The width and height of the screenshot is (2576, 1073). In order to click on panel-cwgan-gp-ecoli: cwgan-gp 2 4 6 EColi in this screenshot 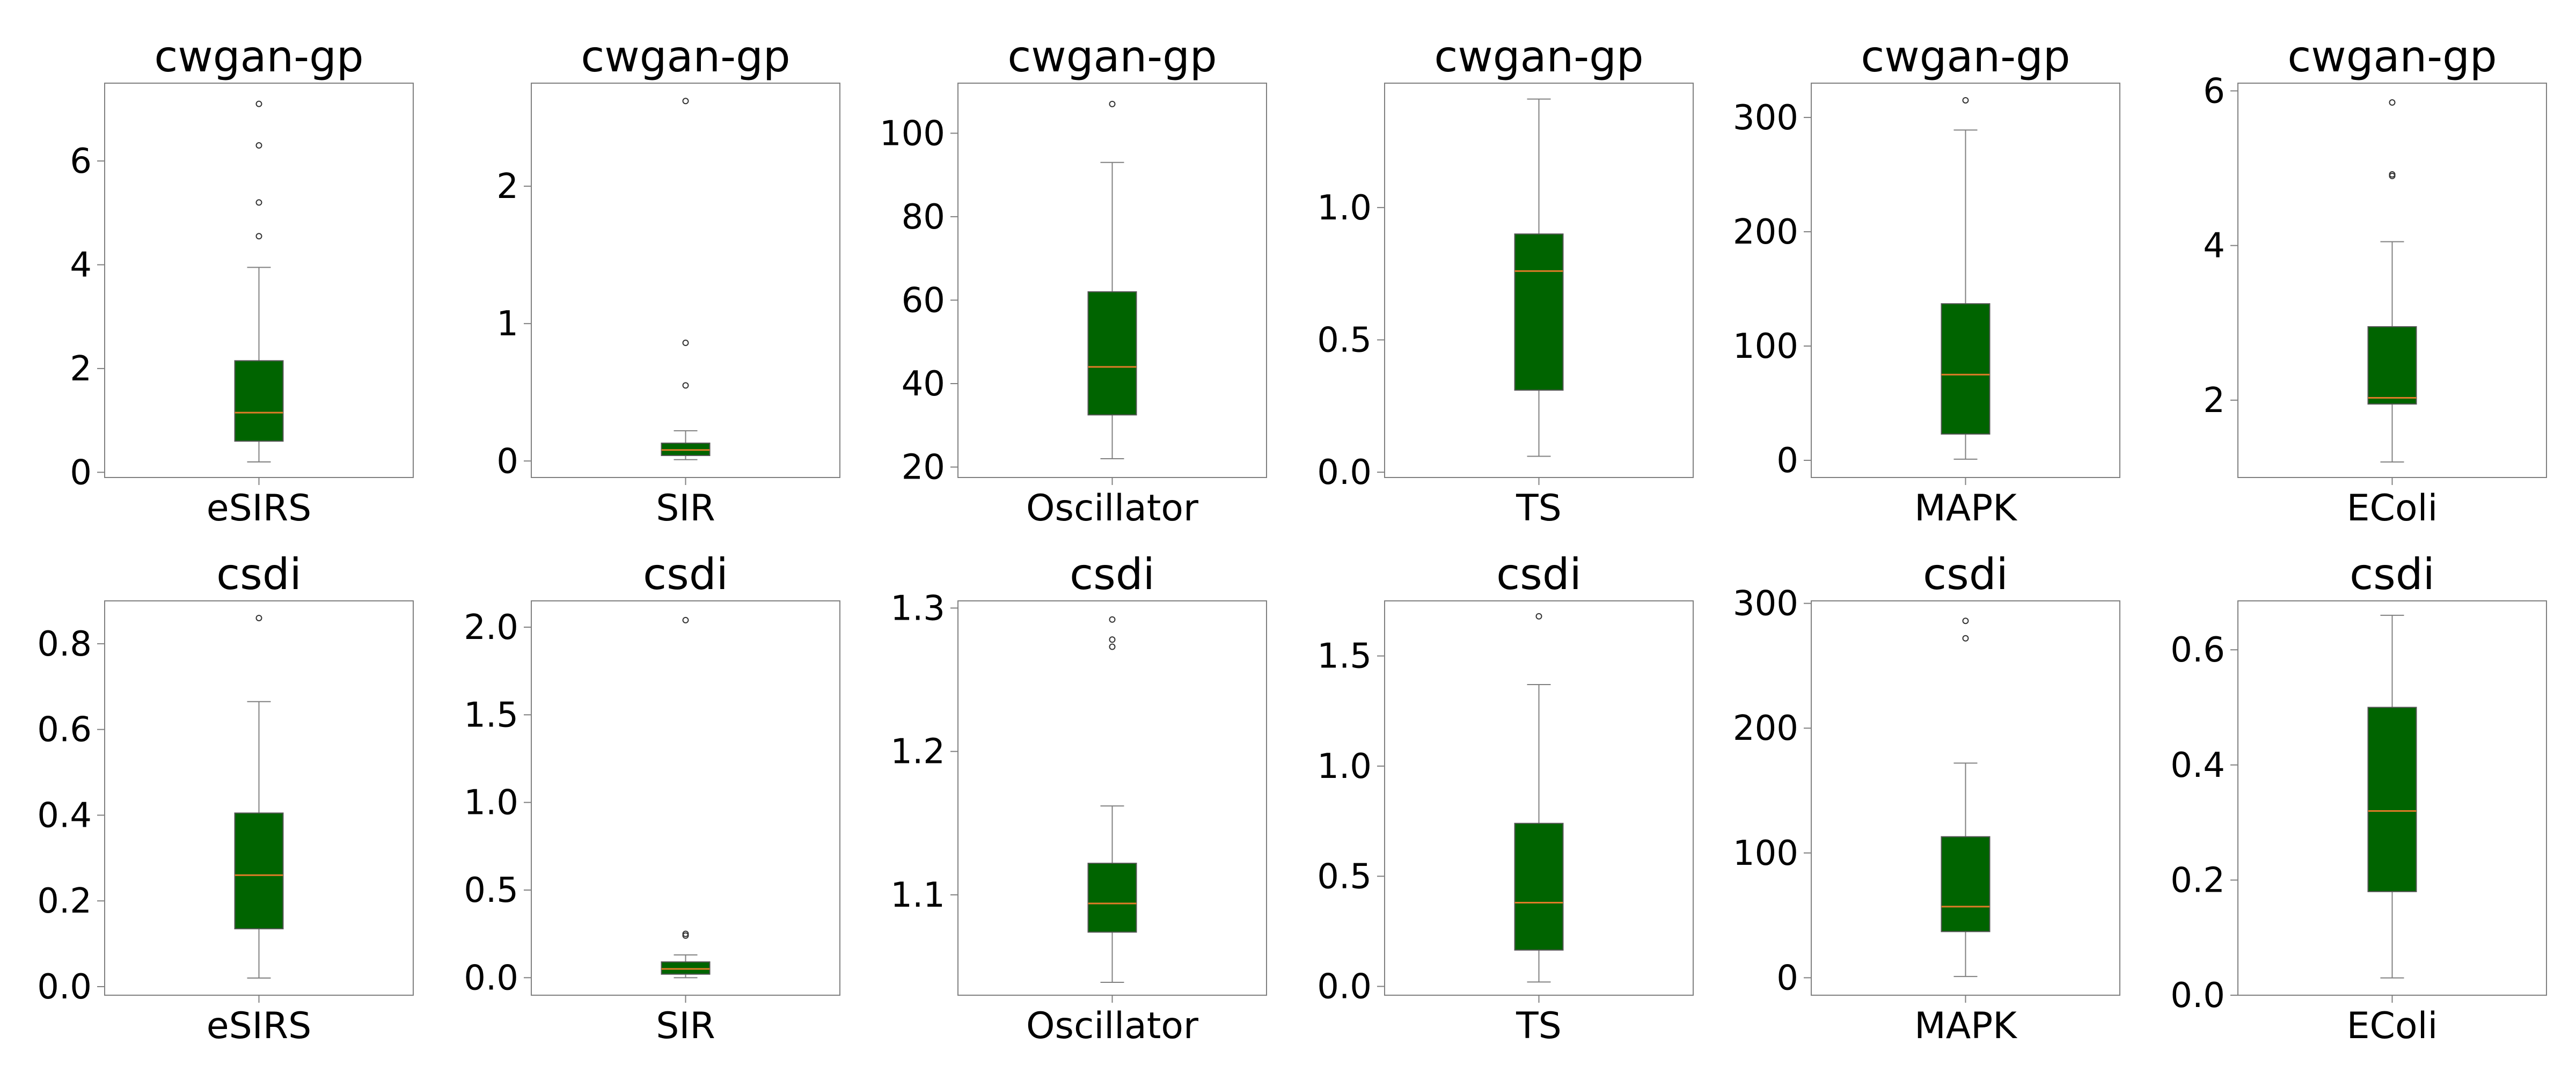, I will do `click(2375, 281)`.